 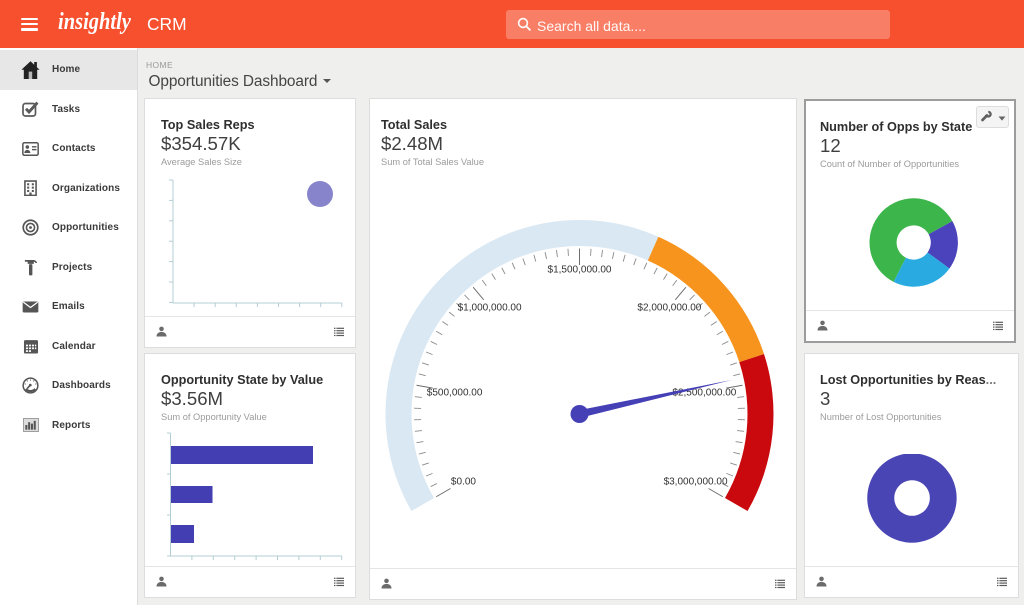 What do you see at coordinates (490, 307) in the screenshot?
I see `svg-text: $1,000,000.00` at bounding box center [490, 307].